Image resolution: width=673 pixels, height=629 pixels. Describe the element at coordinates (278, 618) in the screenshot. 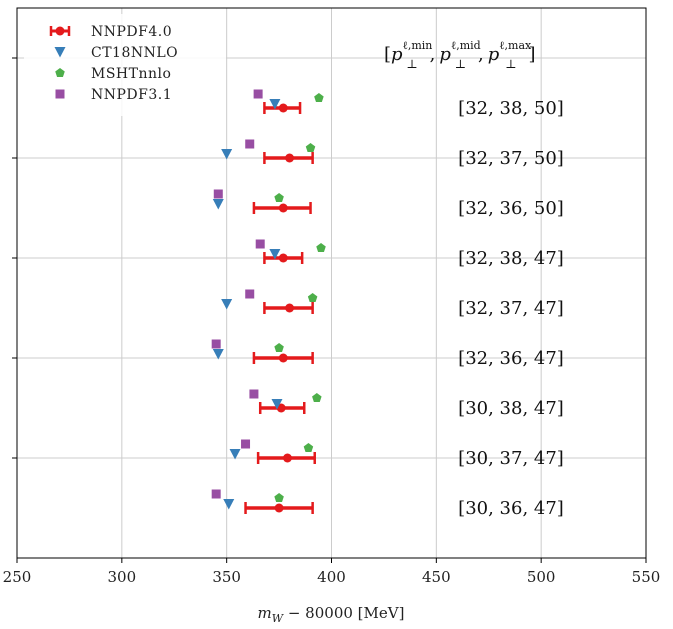

I see `x-axis-title-subscript: W` at that location.